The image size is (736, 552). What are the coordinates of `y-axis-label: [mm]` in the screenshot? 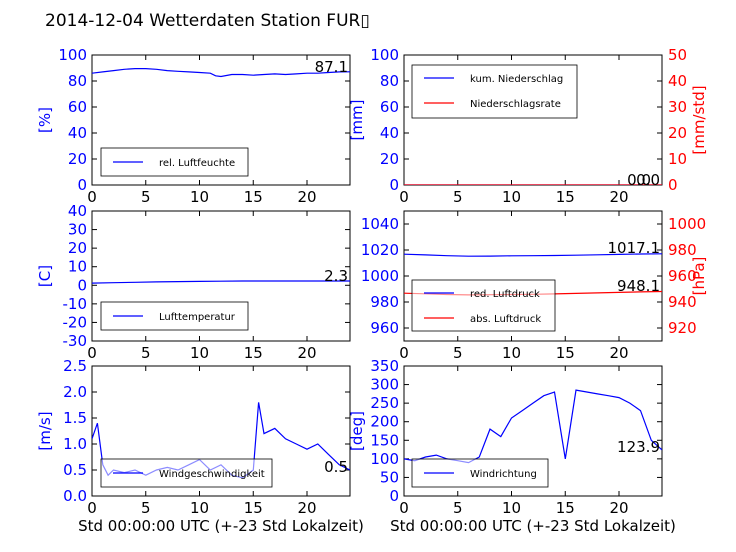 It's located at (357, 120).